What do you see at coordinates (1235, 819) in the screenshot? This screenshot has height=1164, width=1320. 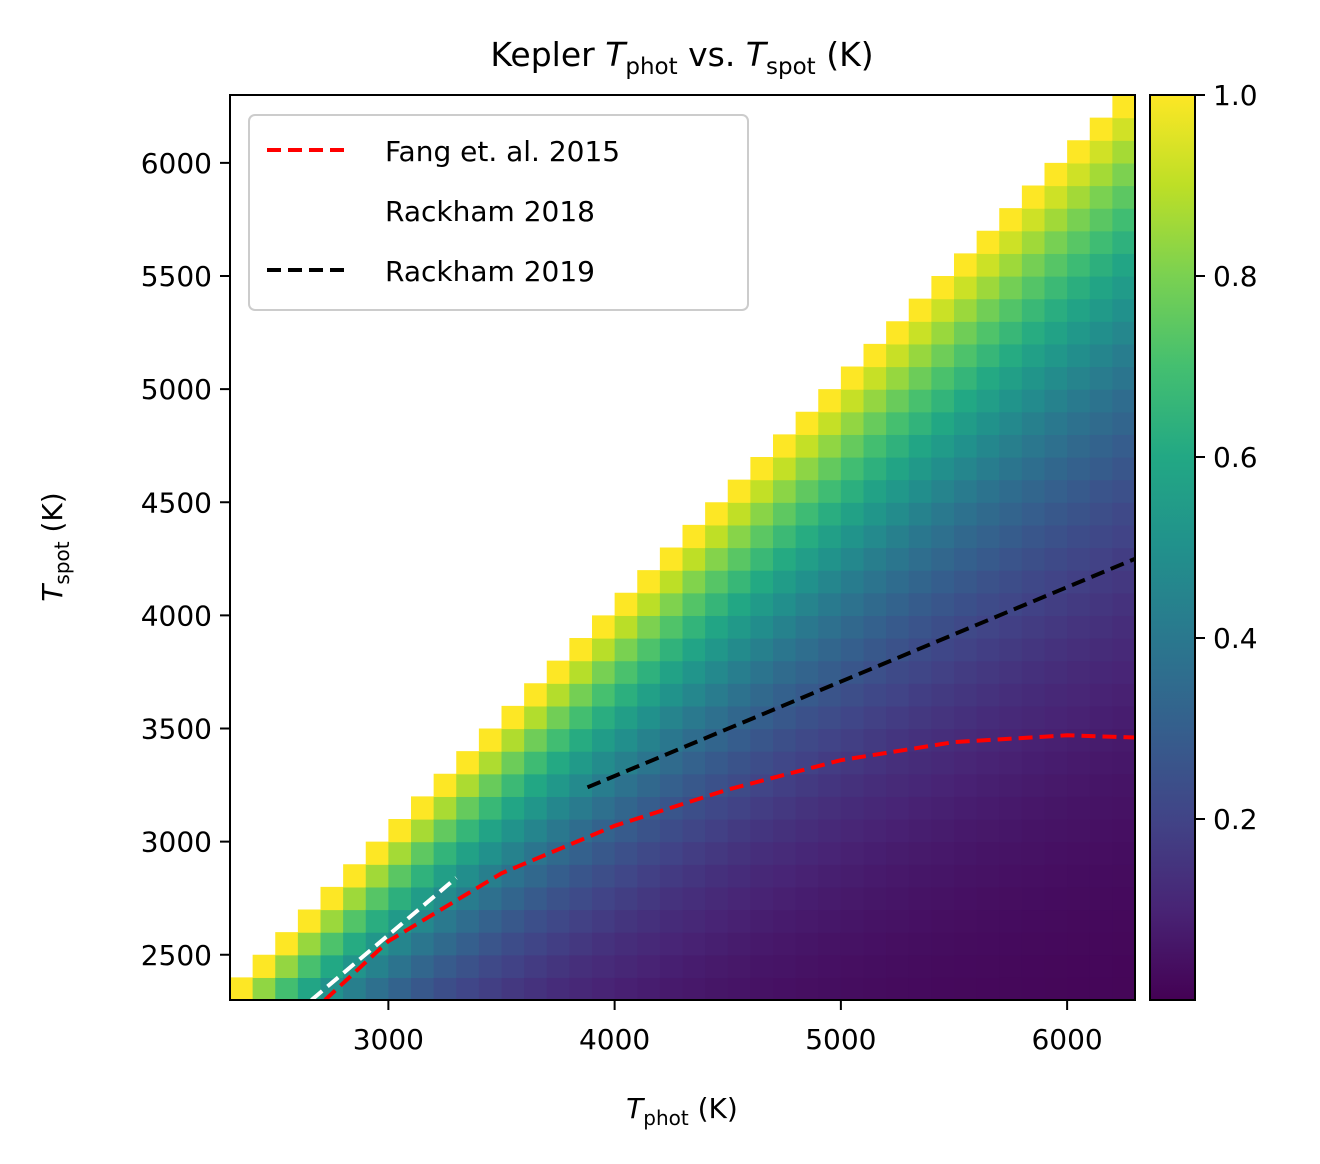 I see `colorbar-tick-label: 0.2` at bounding box center [1235, 819].